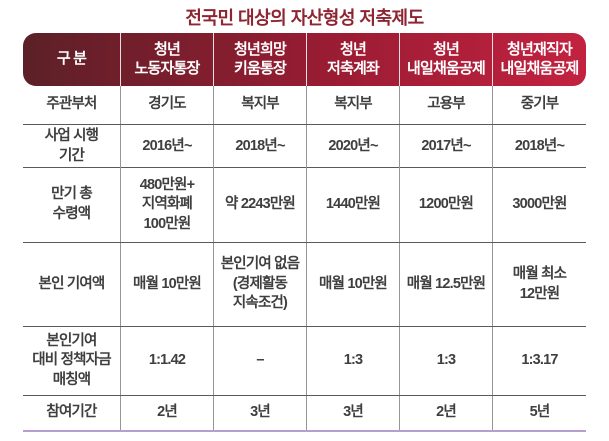  What do you see at coordinates (352, 147) in the screenshot?
I see `table-cell: 2020년~` at bounding box center [352, 147].